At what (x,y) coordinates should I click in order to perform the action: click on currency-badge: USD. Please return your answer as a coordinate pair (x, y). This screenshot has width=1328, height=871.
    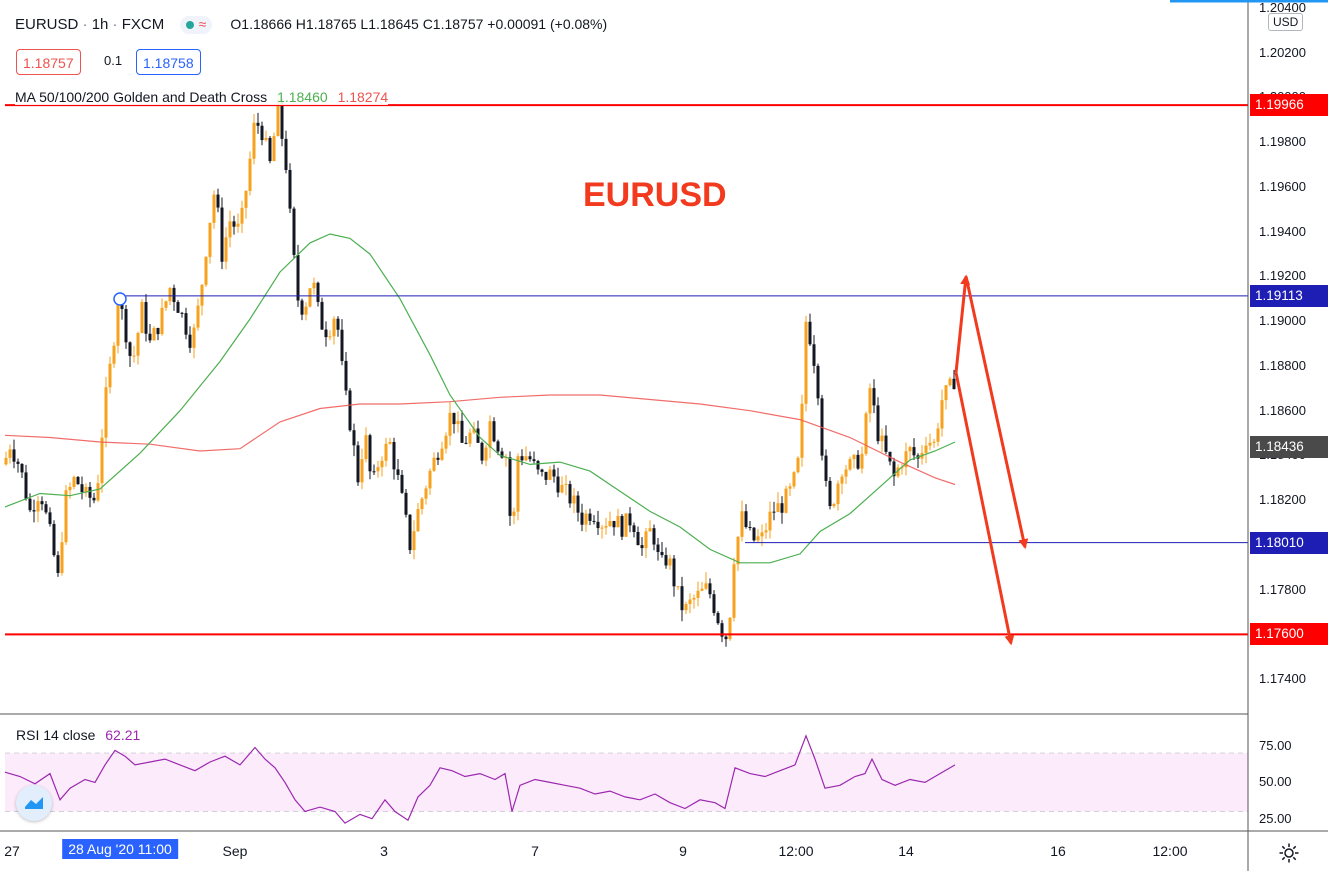
    Looking at the image, I should click on (1286, 22).